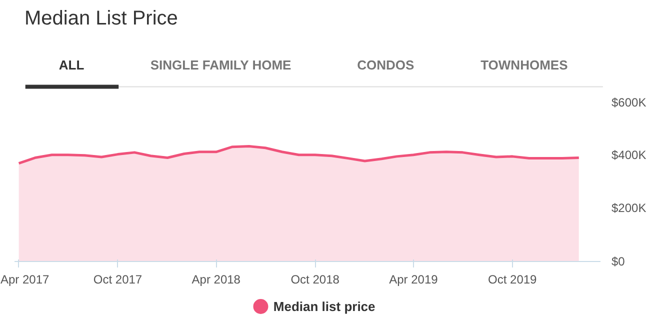 The height and width of the screenshot is (328, 665). I want to click on text: TOWNHOMES, so click(524, 65).